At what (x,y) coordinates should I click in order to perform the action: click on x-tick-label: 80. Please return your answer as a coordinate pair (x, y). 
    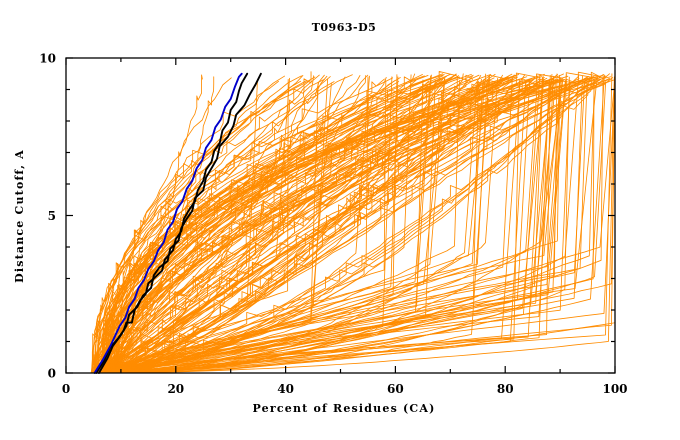
    Looking at the image, I should click on (505, 389).